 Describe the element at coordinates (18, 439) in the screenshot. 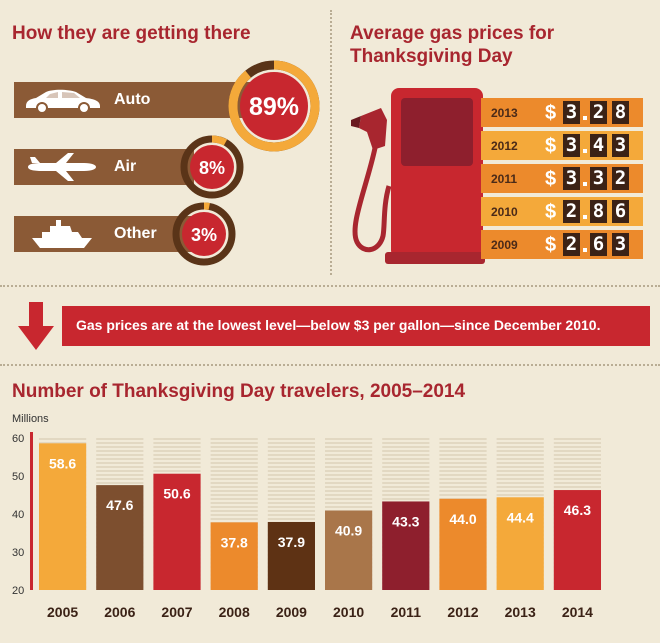

I see `y-tick-label: 60` at that location.